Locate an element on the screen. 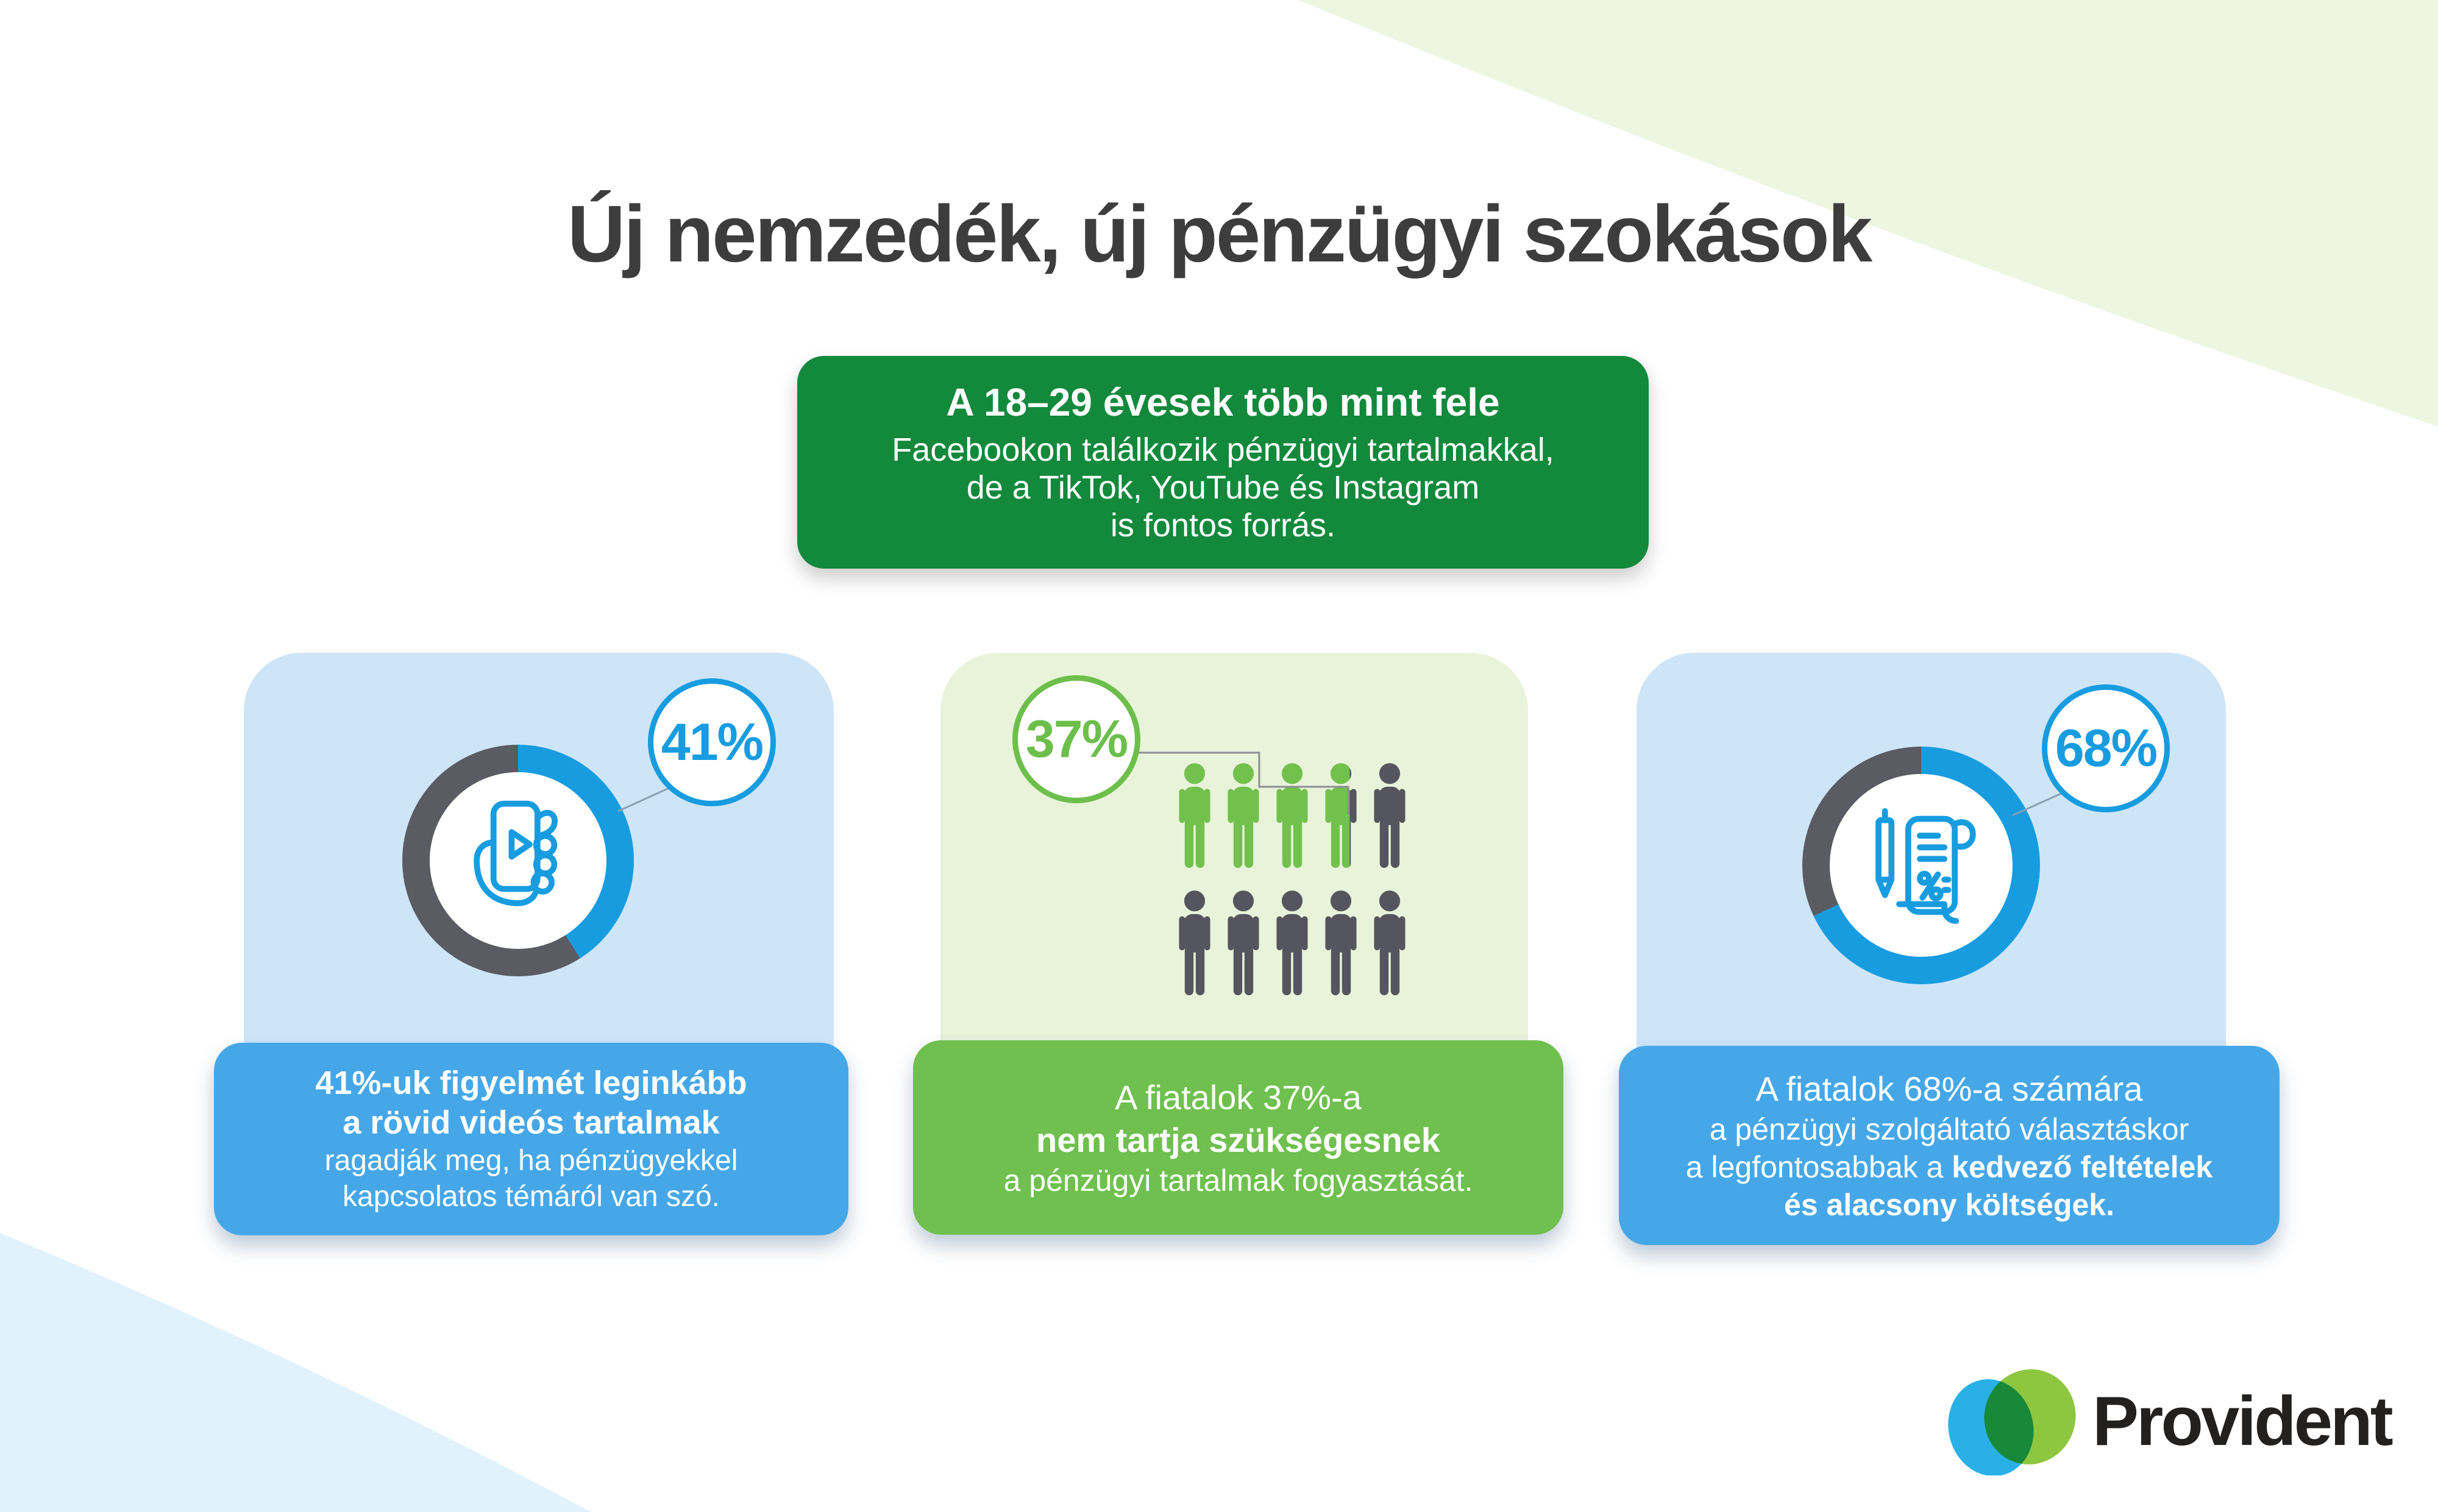 This screenshot has width=2438, height=1512. header-callout-line: de a TikTok, YouTube és Instagram is located at coordinates (1223, 487).